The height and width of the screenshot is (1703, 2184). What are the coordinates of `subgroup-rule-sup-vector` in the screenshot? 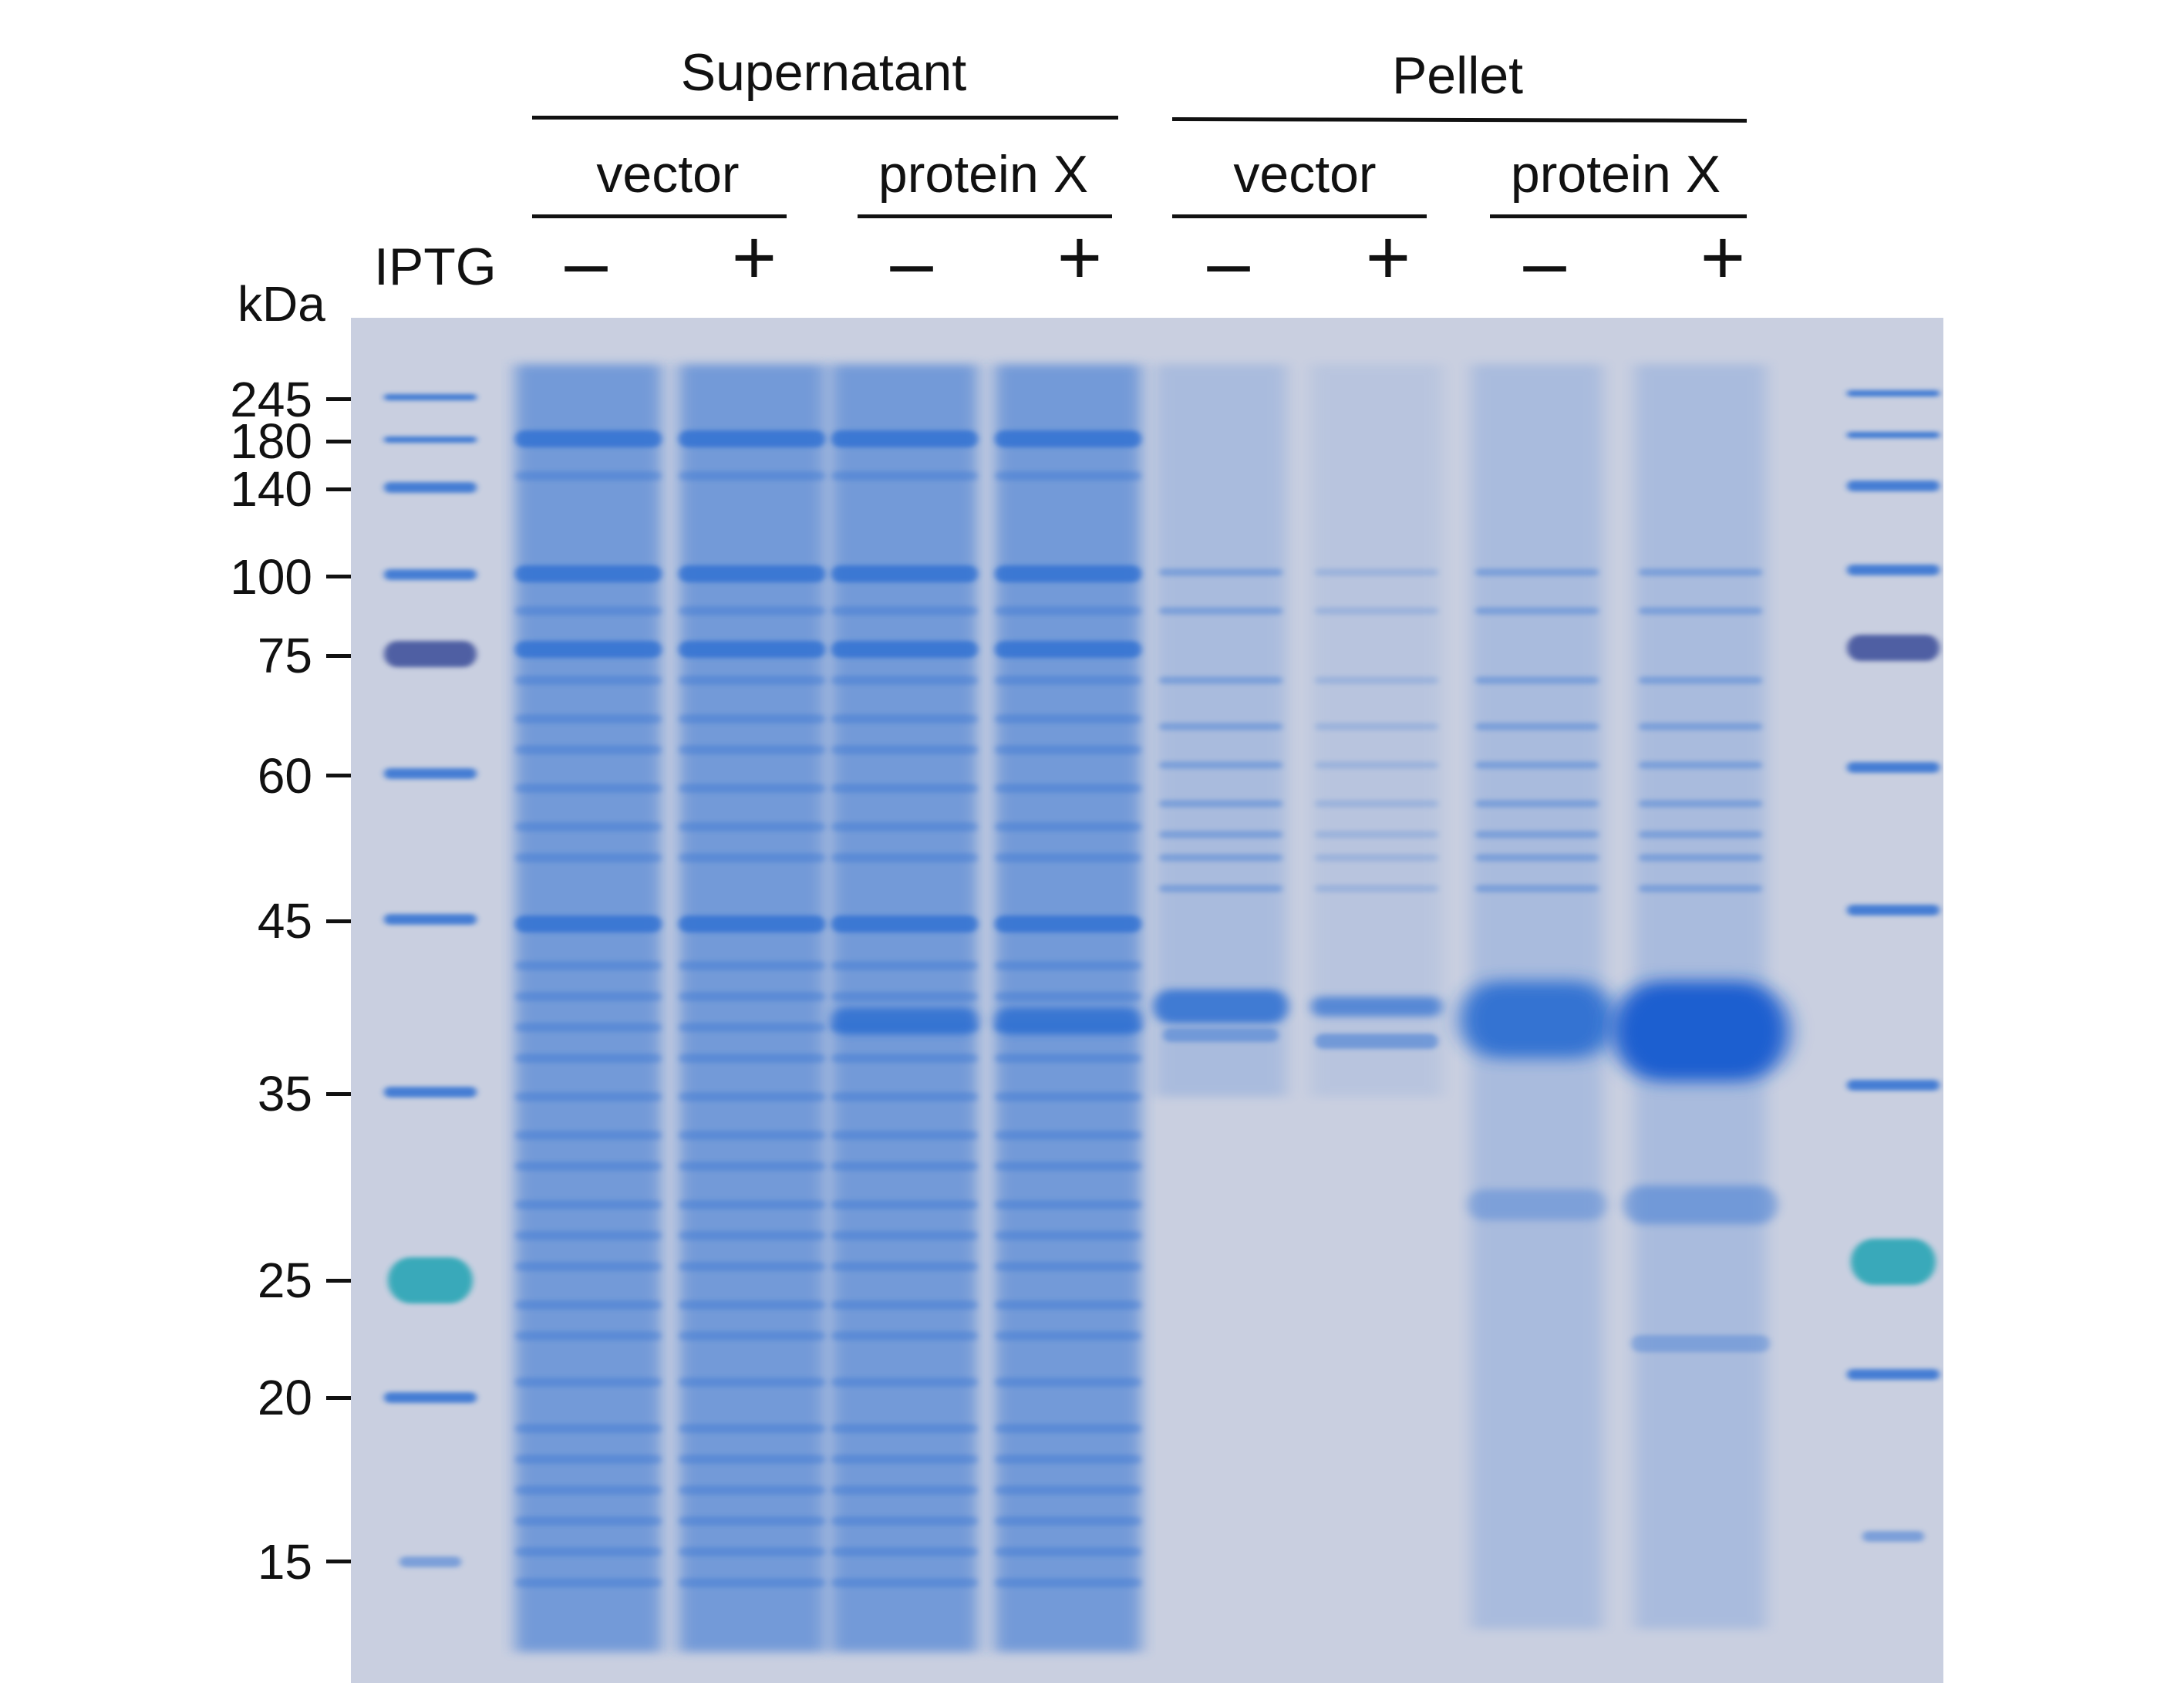 It's located at (660, 216).